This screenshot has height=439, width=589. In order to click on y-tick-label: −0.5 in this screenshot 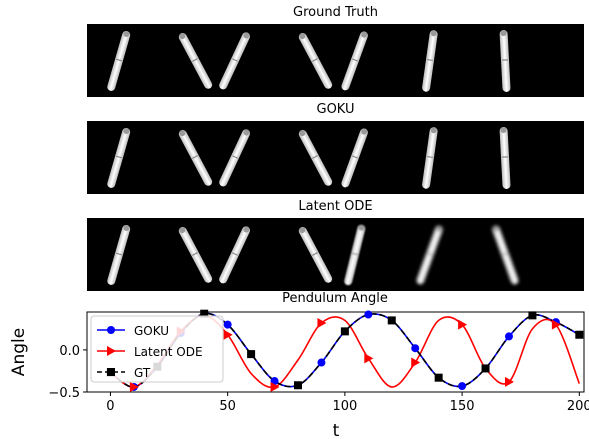, I will do `click(64, 393)`.